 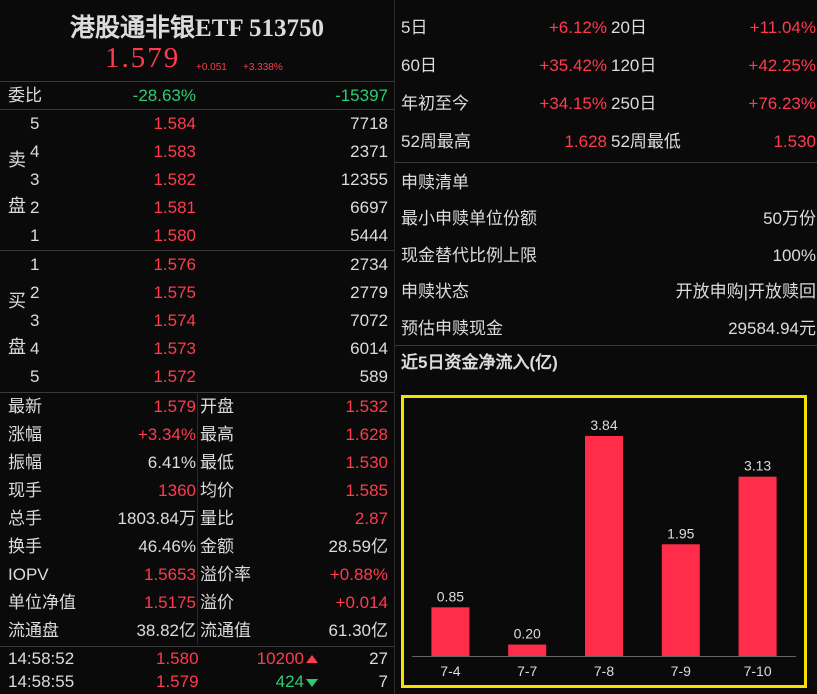 I want to click on buy-volume: 2734, so click(x=369, y=264).